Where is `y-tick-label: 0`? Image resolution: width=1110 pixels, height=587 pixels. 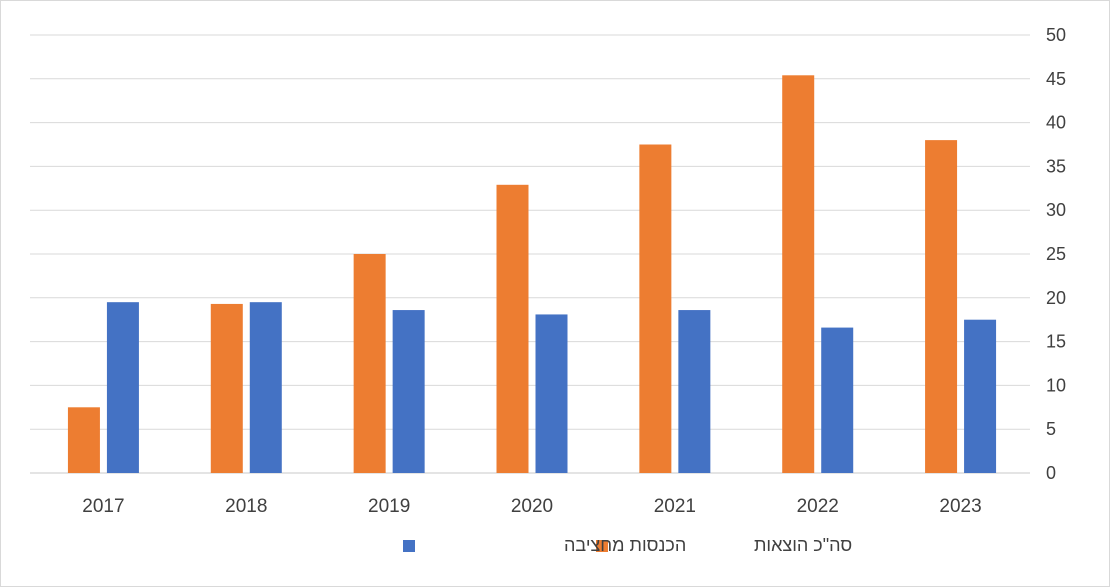 y-tick-label: 0 is located at coordinates (1051, 473).